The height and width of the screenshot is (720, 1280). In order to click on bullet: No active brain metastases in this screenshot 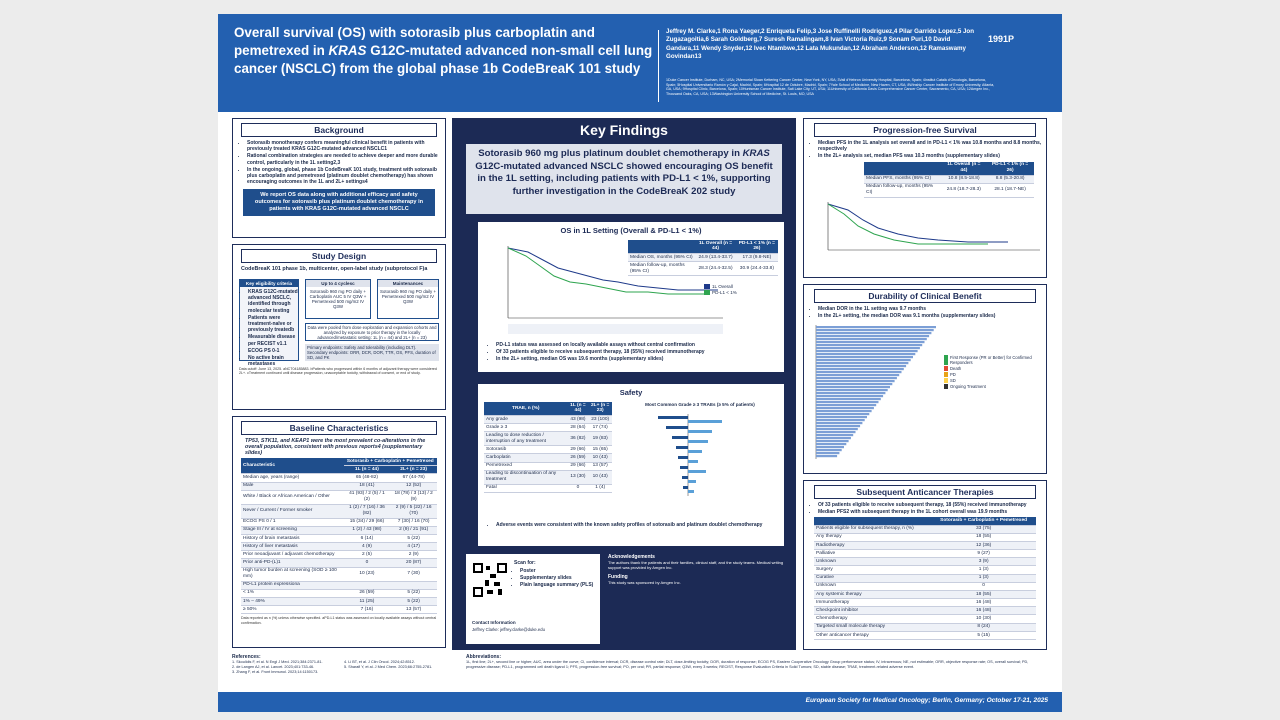, I will do `click(273, 361)`.